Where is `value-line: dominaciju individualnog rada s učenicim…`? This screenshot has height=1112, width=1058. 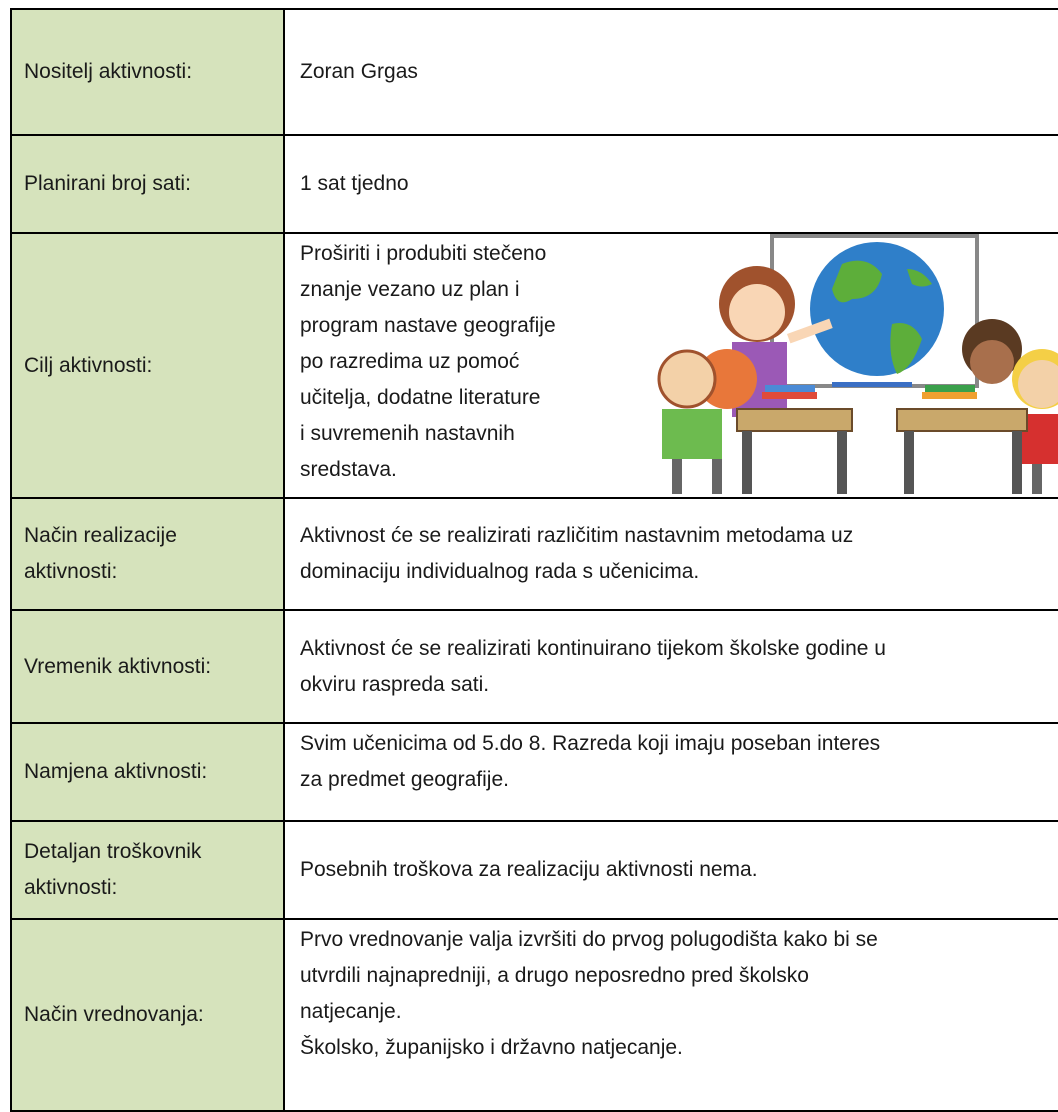
value-line: dominaciju individualnog rada s učenicim… is located at coordinates (500, 571).